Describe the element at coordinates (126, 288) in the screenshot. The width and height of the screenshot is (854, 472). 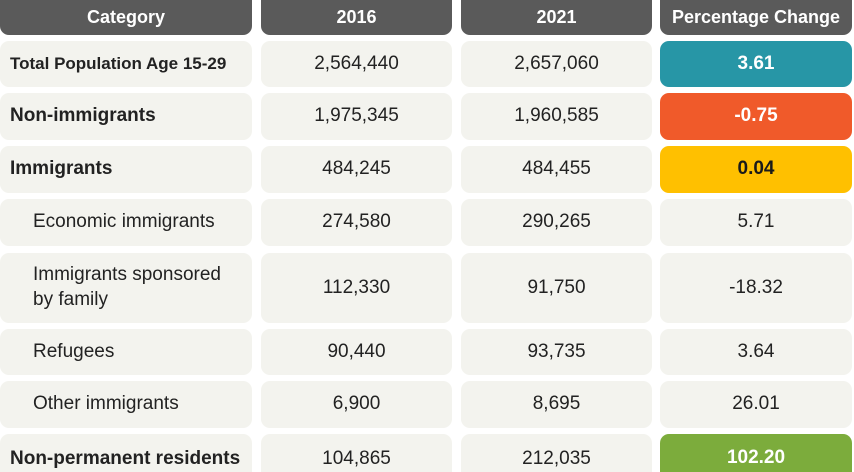
I see `row-category-sponsored-by-family: Immigrants sponsored by family` at that location.